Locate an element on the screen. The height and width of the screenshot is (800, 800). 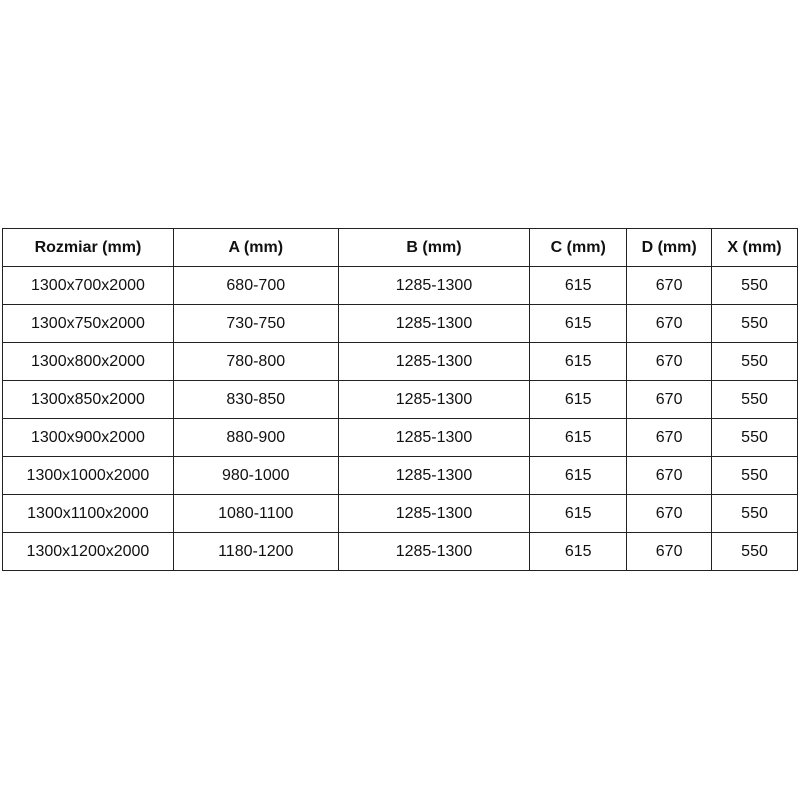
table-cell: 1300x1100x2000 is located at coordinates (88, 513).